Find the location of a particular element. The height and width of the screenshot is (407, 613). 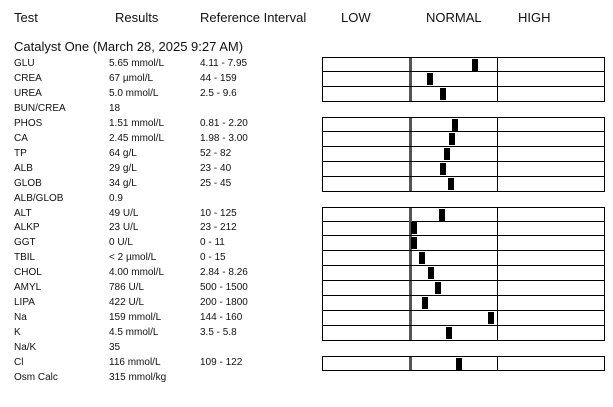

table-row: TBIL < 2 µmol/L 0 - 15 is located at coordinates (302, 258).